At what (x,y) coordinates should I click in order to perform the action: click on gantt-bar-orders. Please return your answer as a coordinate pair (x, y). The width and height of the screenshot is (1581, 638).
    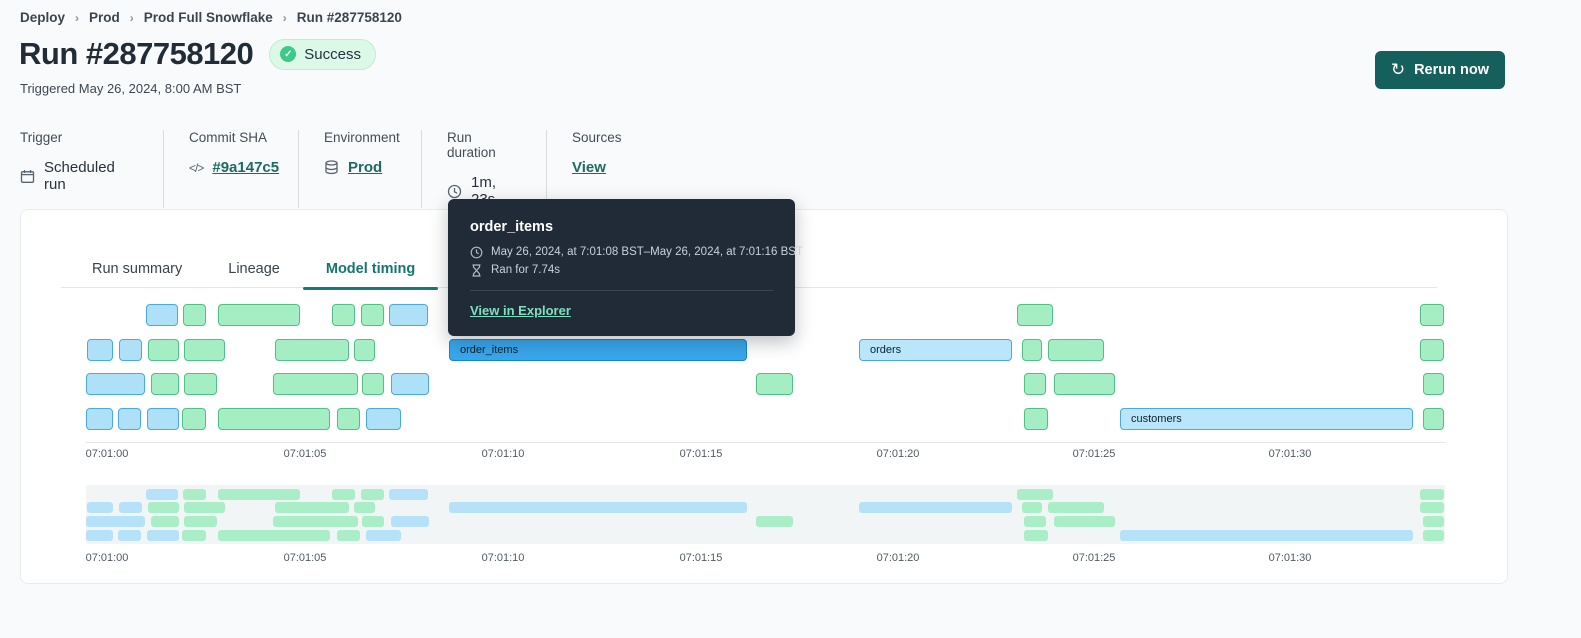
    Looking at the image, I should click on (935, 507).